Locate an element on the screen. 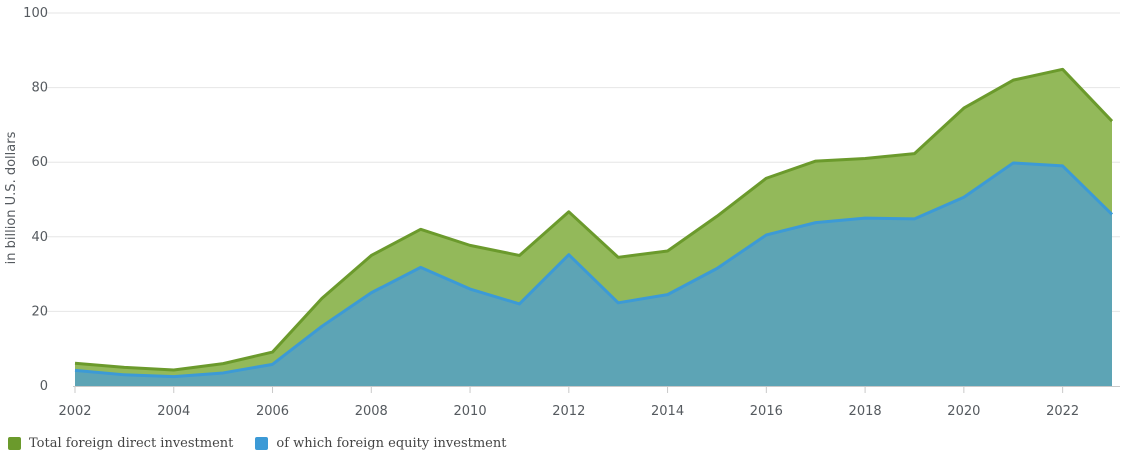  legend-item-total-fdi: Total foreign direct investment is located at coordinates (120, 443).